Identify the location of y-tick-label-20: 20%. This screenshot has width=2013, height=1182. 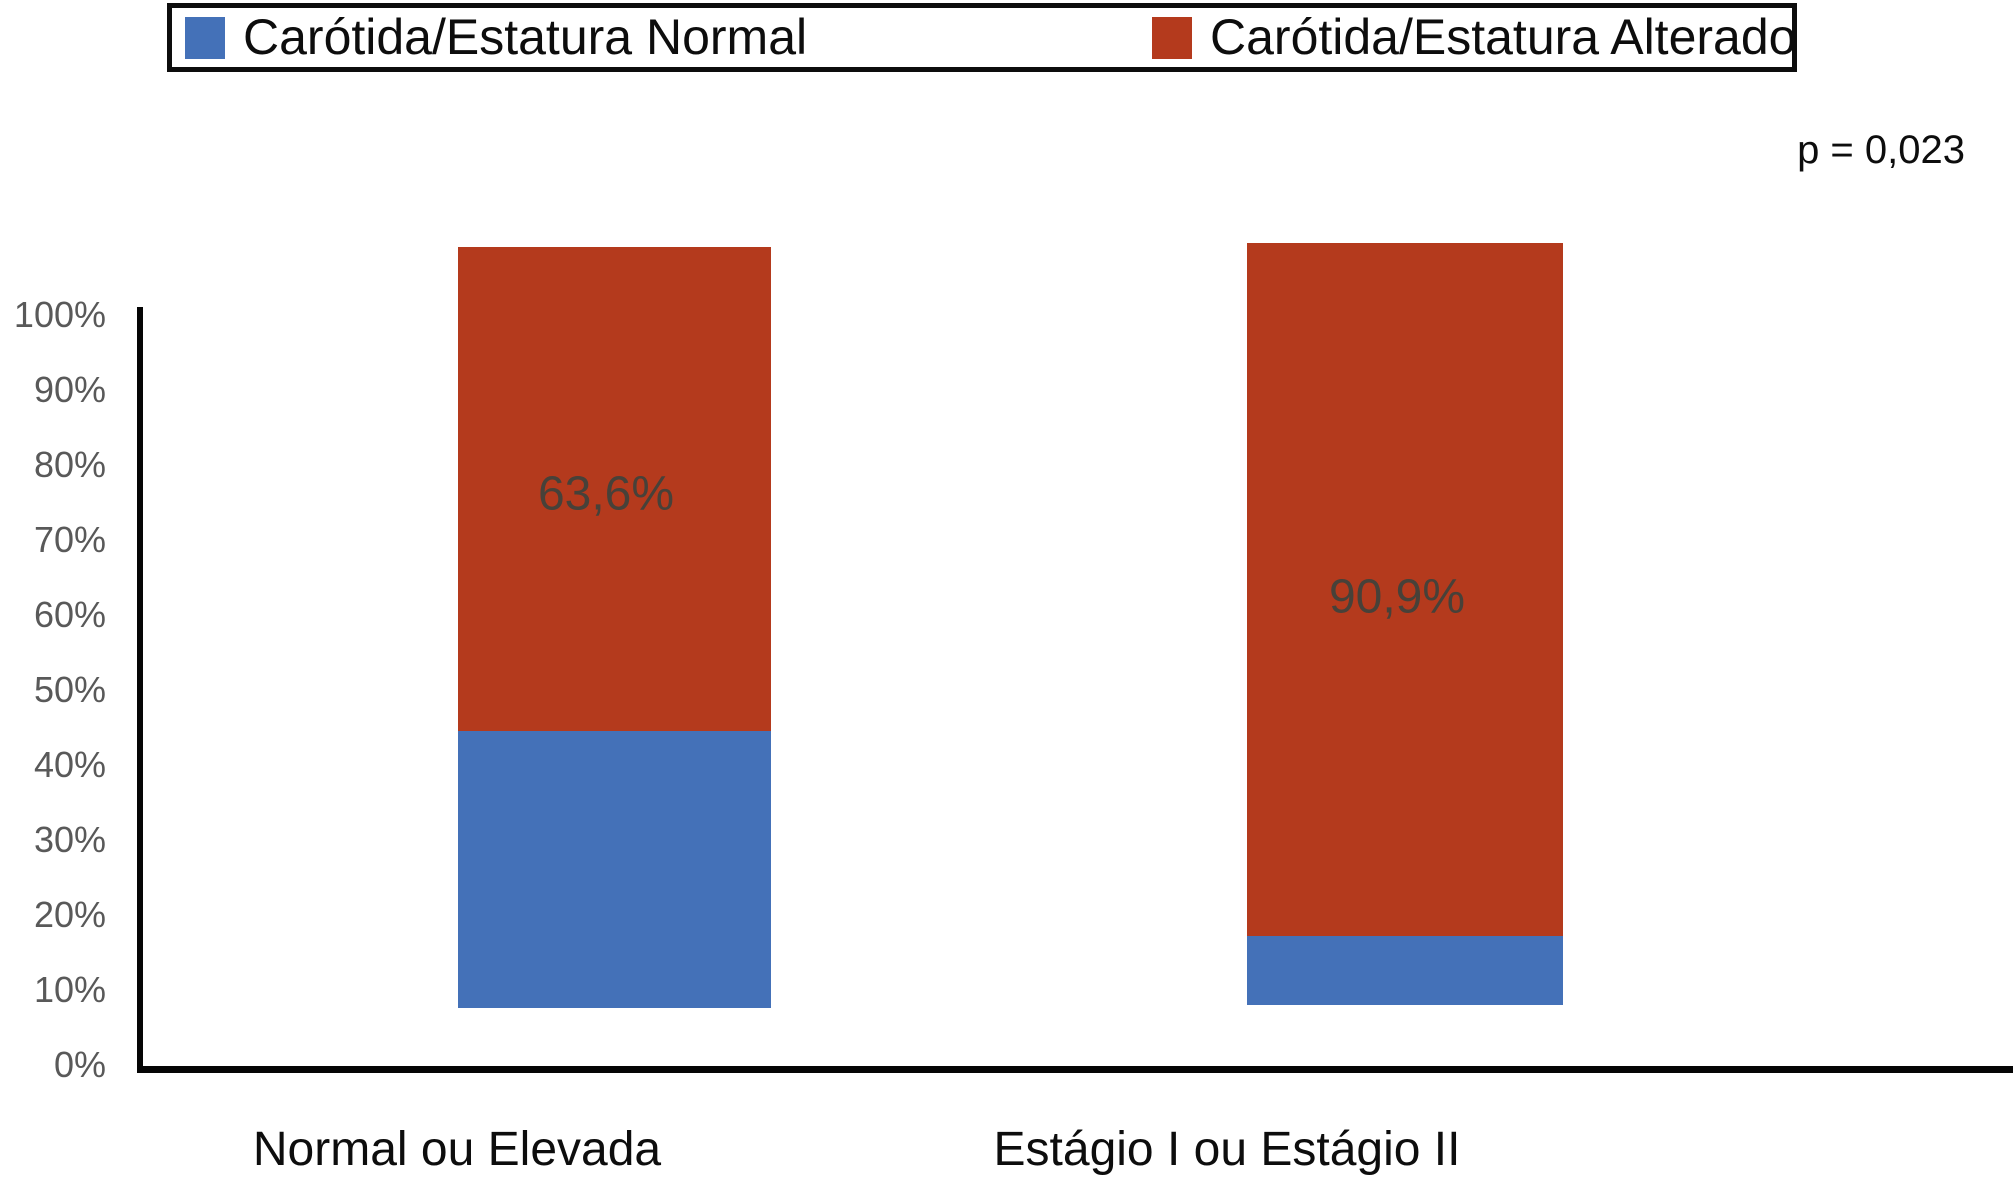
(69, 914).